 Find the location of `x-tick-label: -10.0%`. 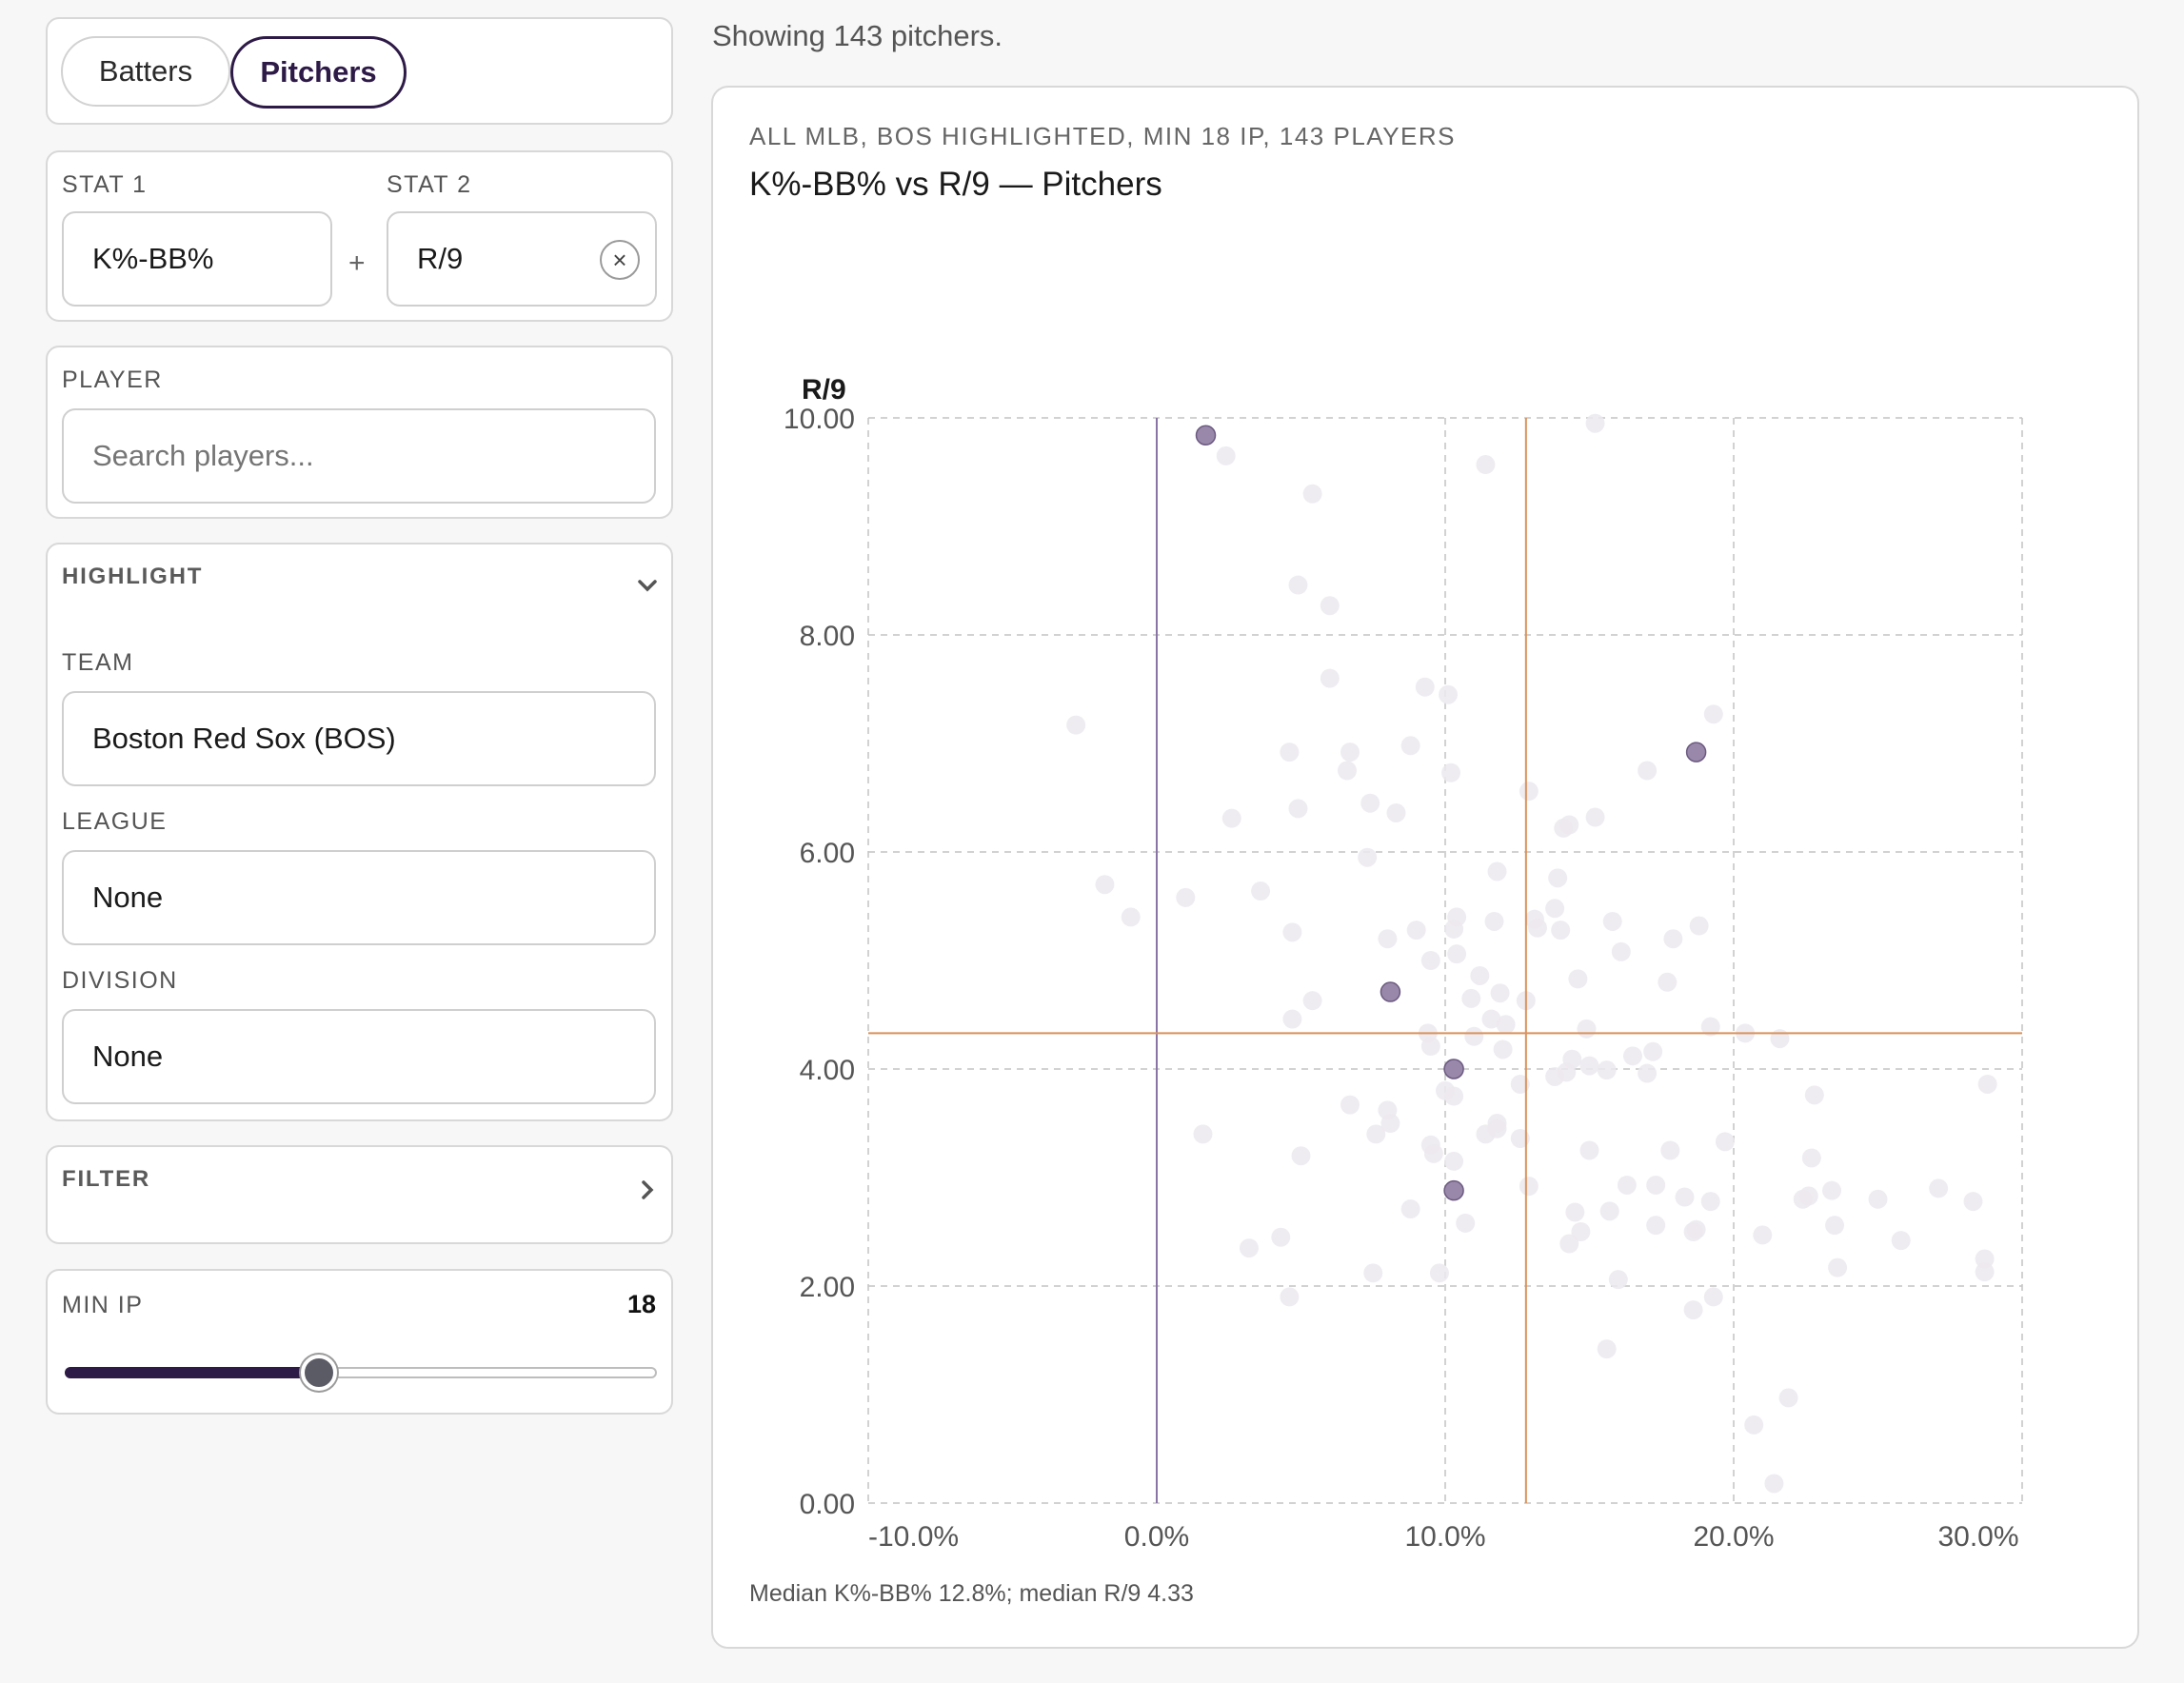

x-tick-label: -10.0% is located at coordinates (913, 1537).